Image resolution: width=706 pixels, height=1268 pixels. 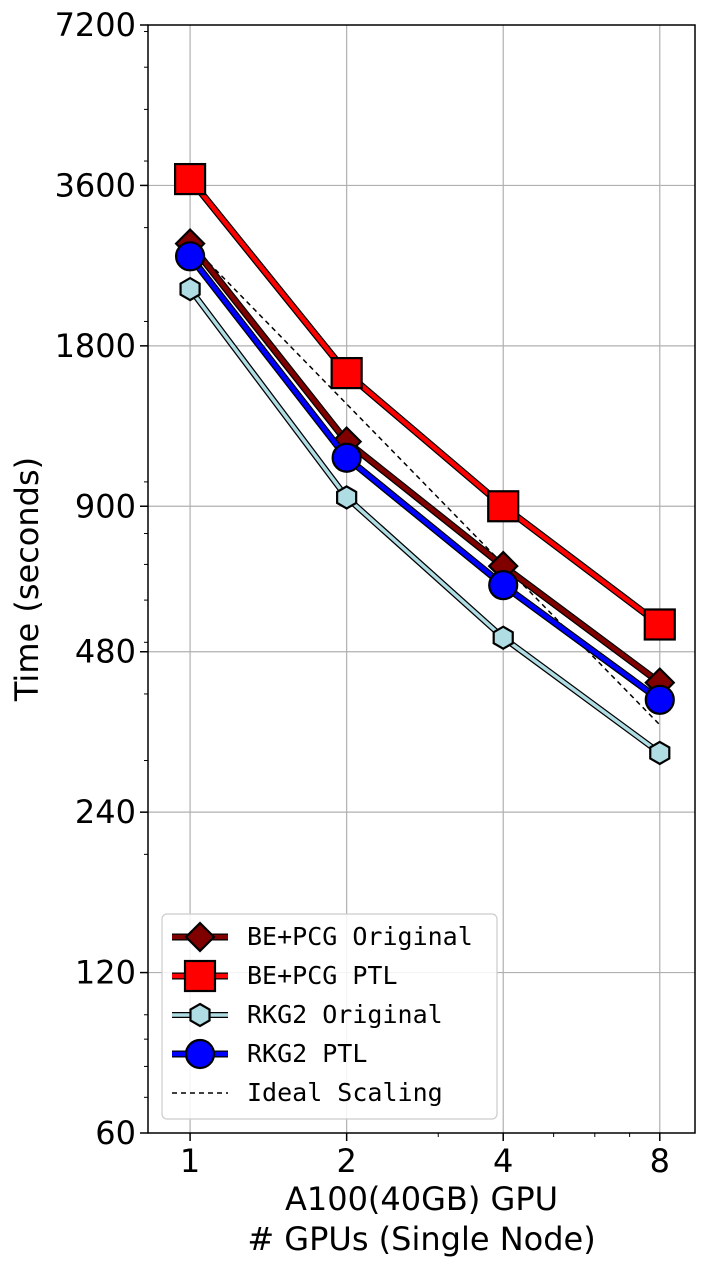 I want to click on y-tick-label: 240, so click(x=105, y=812).